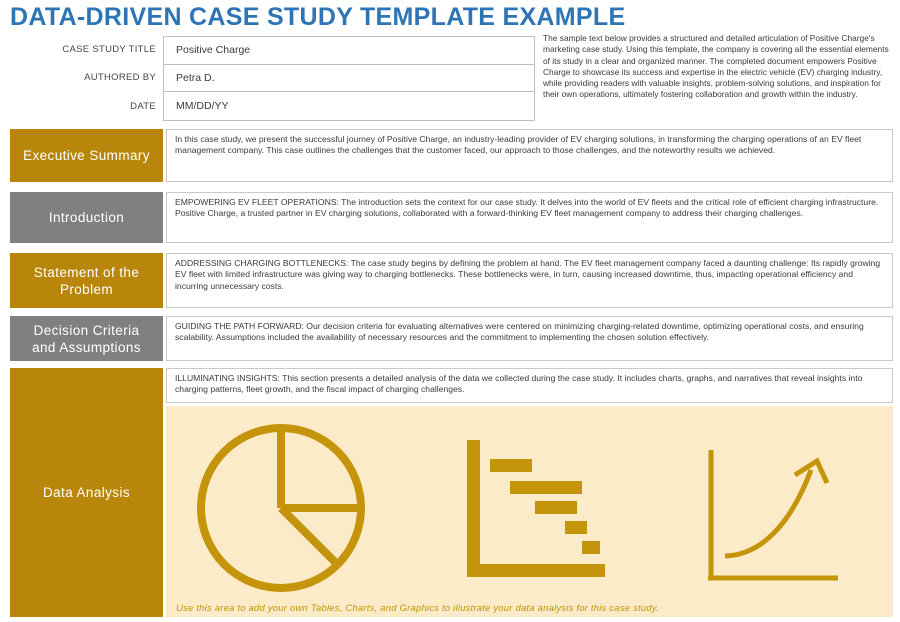  Describe the element at coordinates (86, 280) in the screenshot. I see `section-label-statement-of-problem: Statement of the Problem` at that location.